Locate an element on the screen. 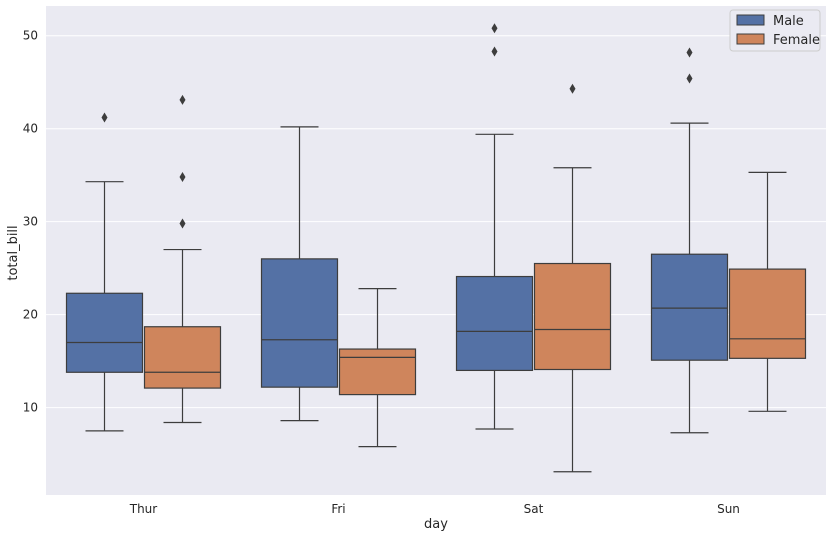  box-body-male-thur is located at coordinates (104, 332).